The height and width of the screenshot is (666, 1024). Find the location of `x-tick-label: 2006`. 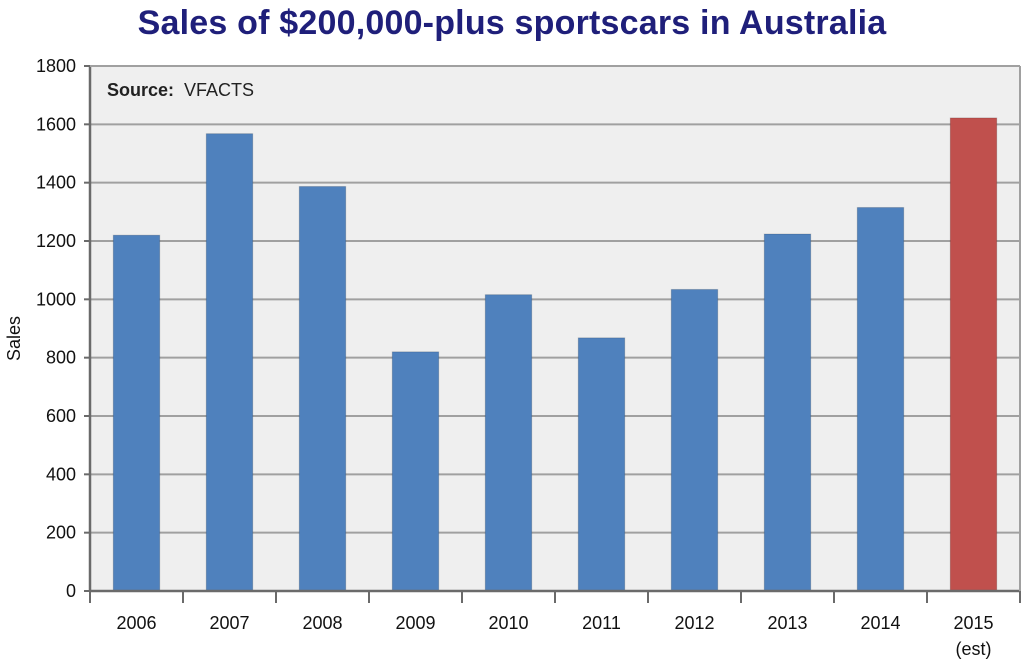

x-tick-label: 2006 is located at coordinates (136, 623).